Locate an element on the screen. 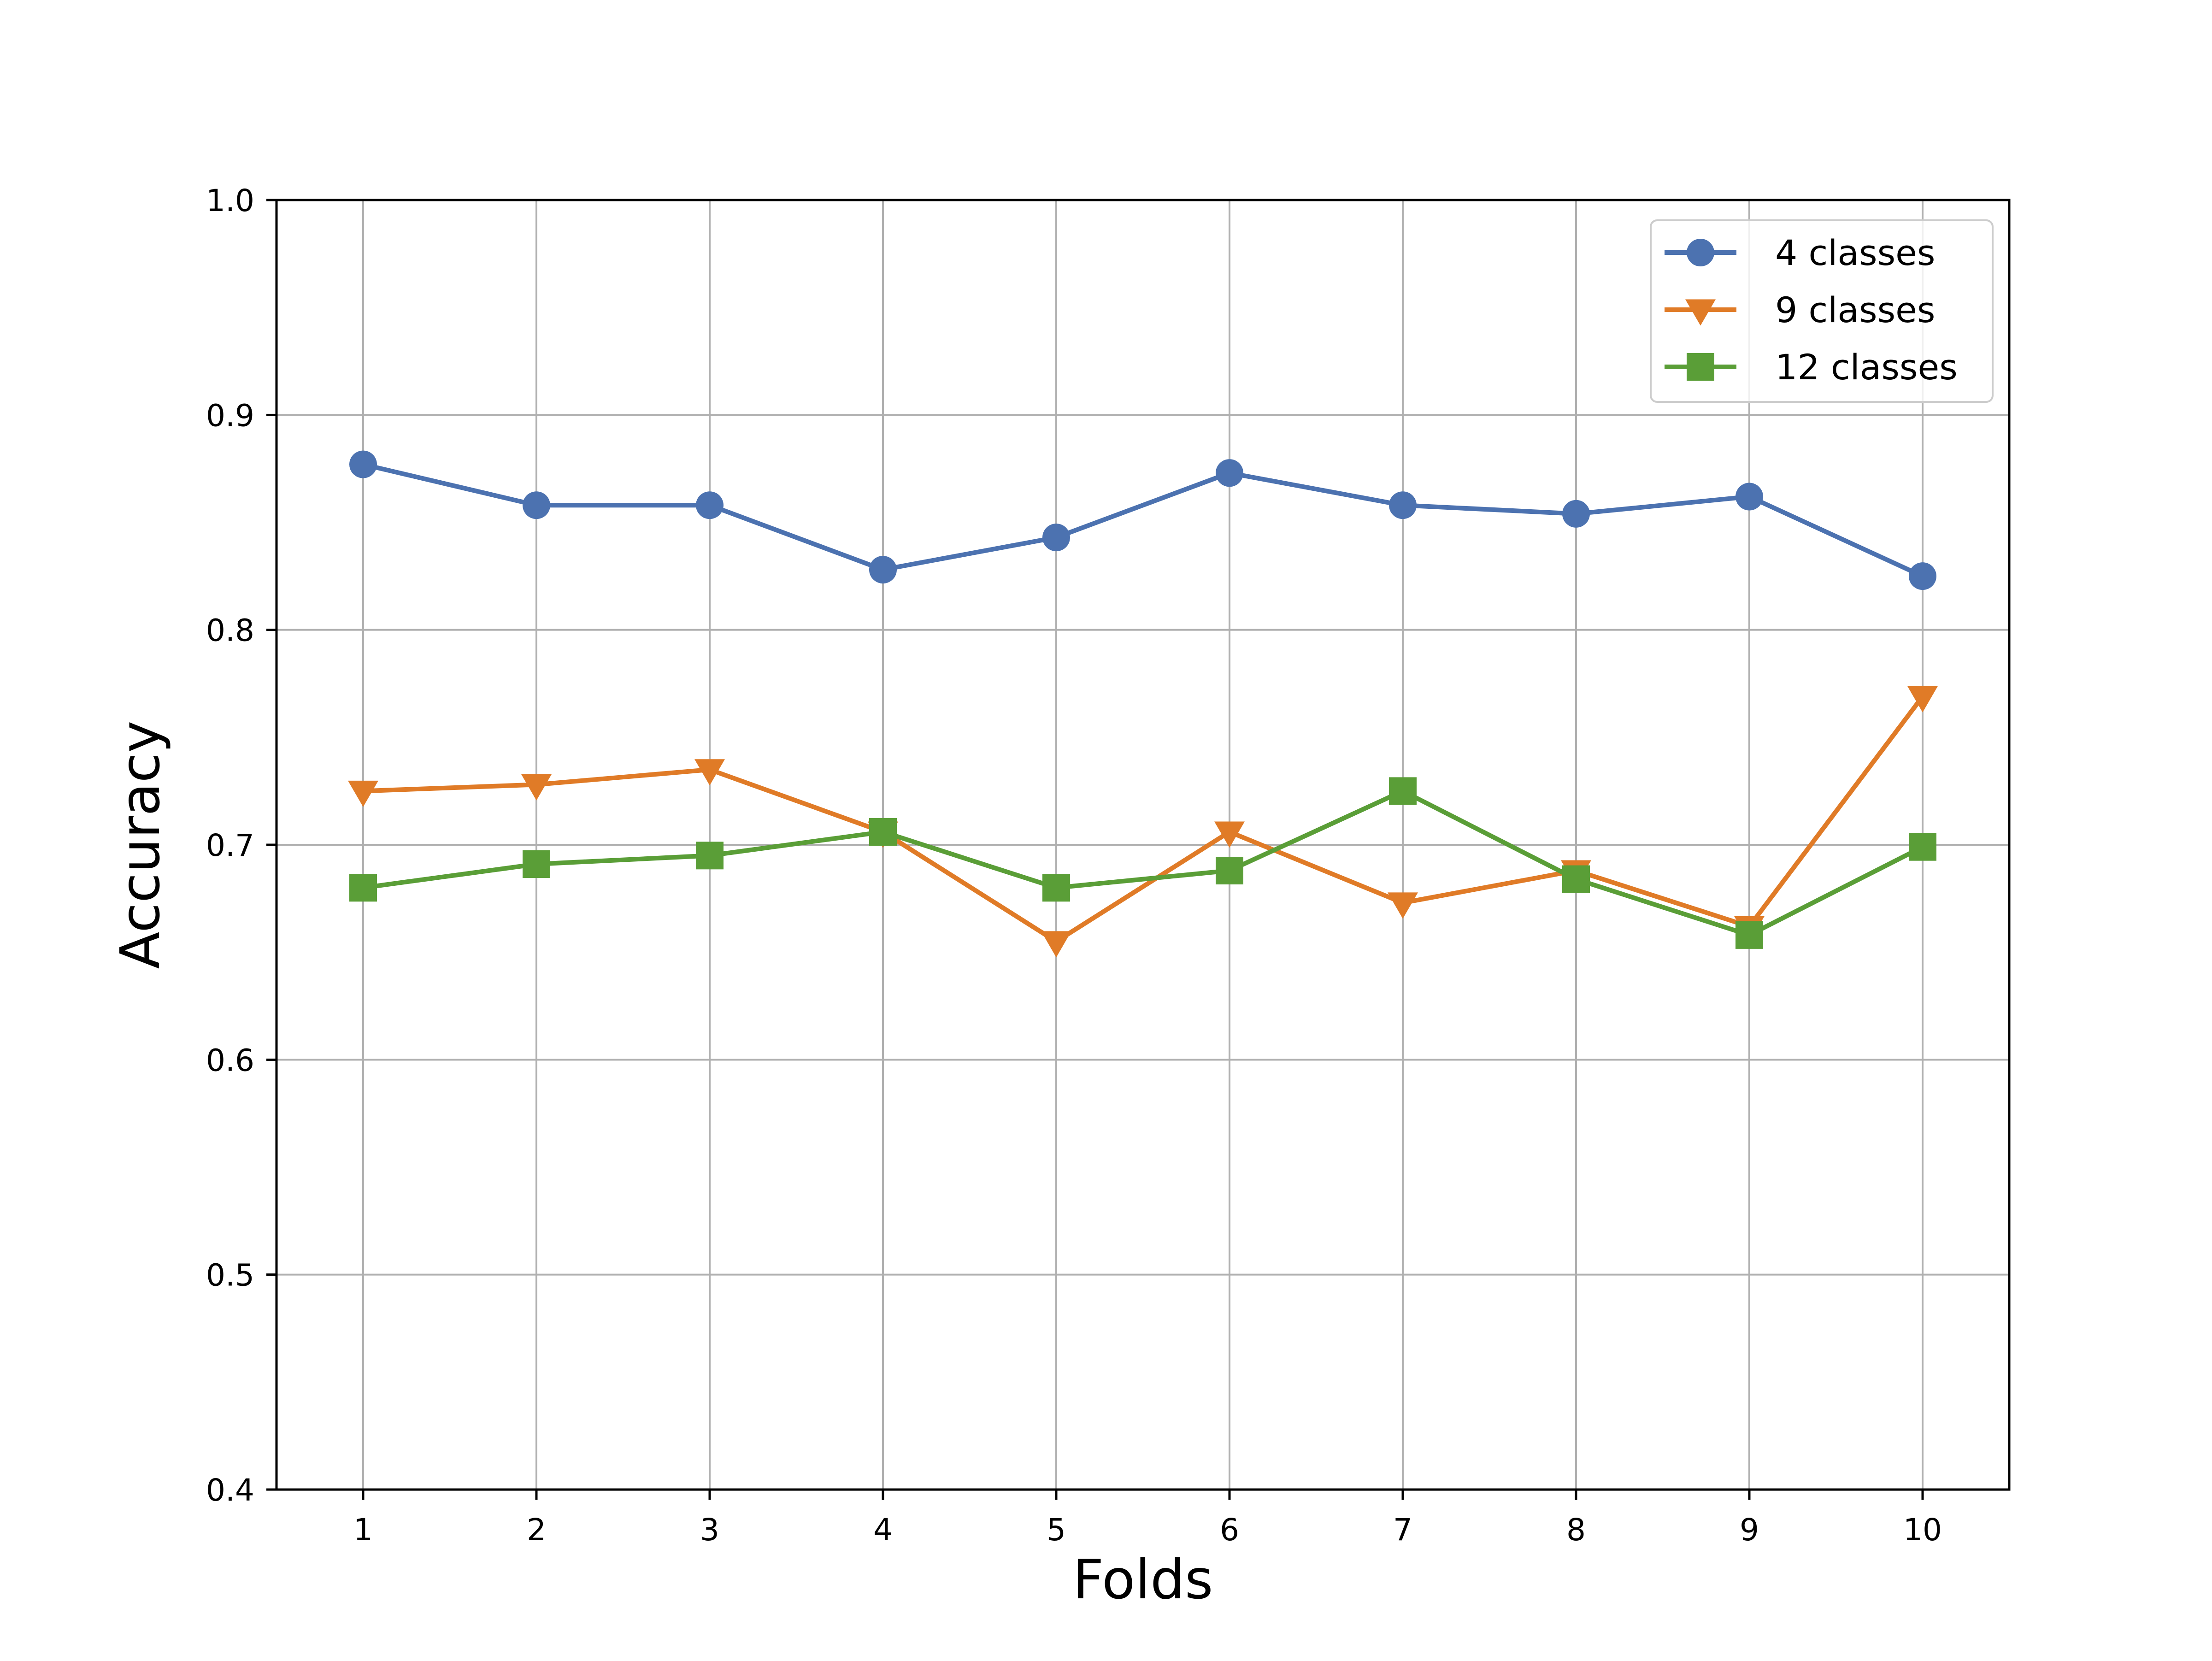  legend-label: 12 classes is located at coordinates (1866, 367).